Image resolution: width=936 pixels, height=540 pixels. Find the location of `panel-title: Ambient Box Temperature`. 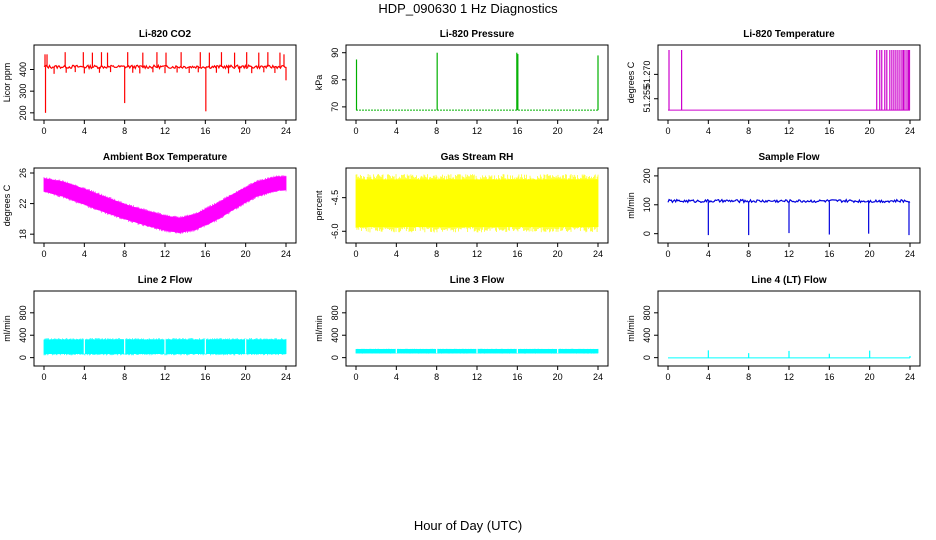

panel-title: Ambient Box Temperature is located at coordinates (165, 157).